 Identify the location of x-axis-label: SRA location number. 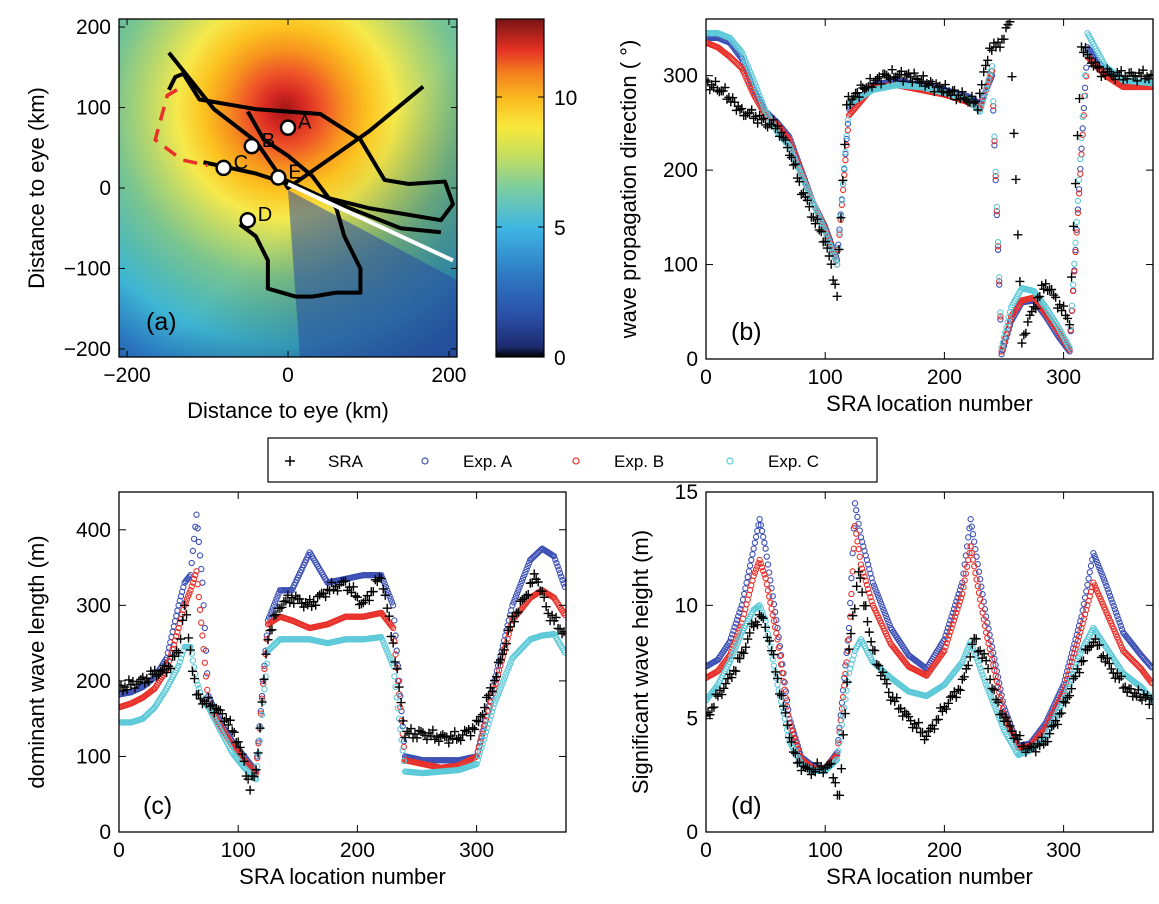
(929, 876).